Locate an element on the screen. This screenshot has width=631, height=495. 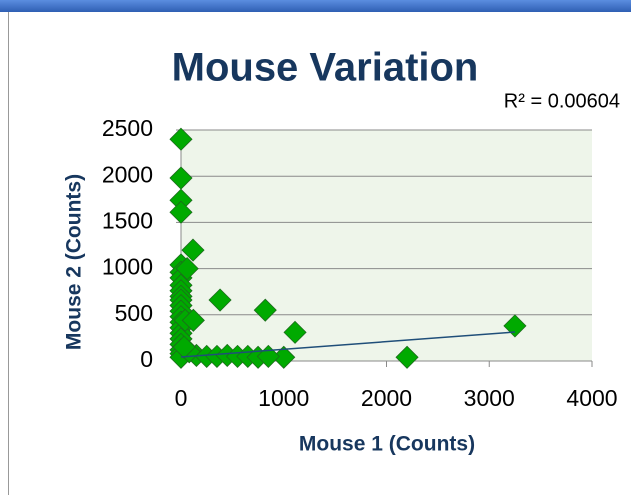
x-tick-label: 3000 is located at coordinates (489, 398).